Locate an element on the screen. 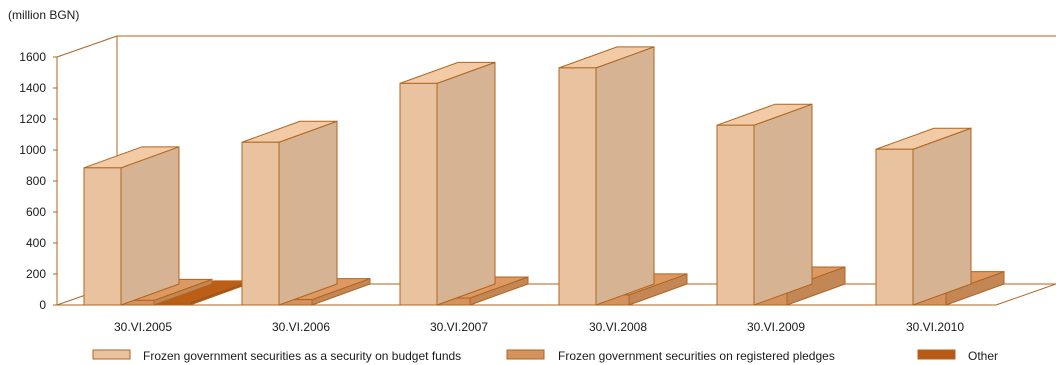  y-tick-label: 0 is located at coordinates (42, 305).